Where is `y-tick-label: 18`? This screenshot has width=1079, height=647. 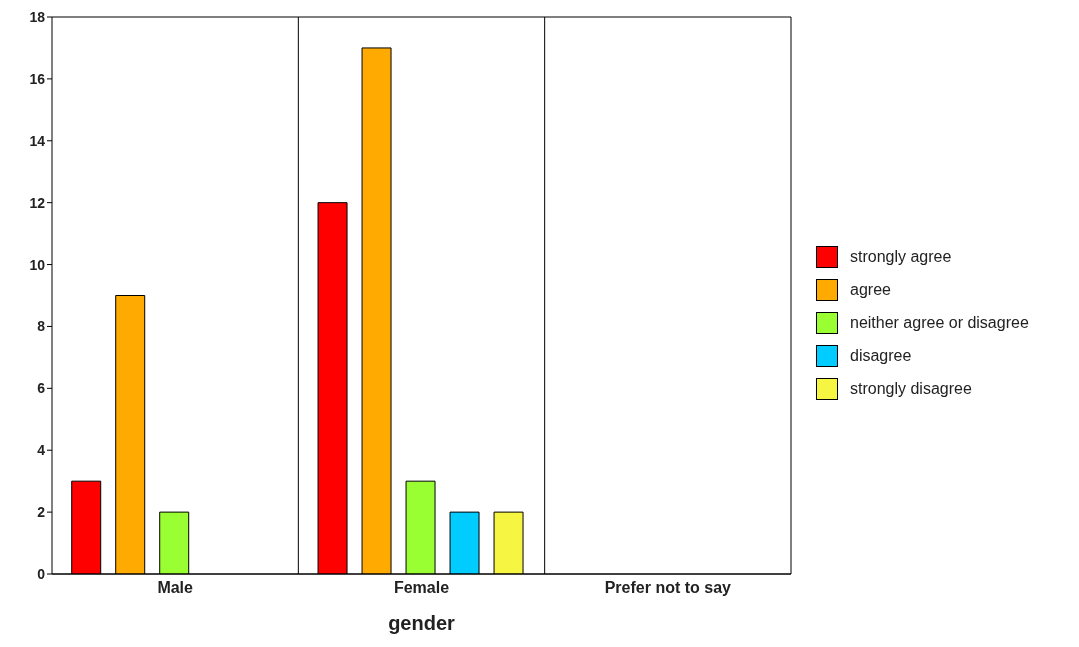 y-tick-label: 18 is located at coordinates (37, 16).